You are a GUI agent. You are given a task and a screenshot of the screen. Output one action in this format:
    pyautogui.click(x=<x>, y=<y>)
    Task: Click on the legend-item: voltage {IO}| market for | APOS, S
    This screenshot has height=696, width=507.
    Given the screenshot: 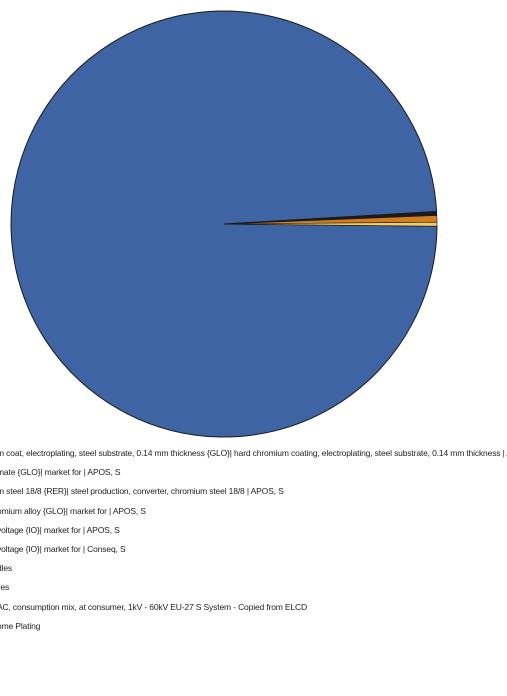 What is the action you would take?
    pyautogui.click(x=60, y=529)
    